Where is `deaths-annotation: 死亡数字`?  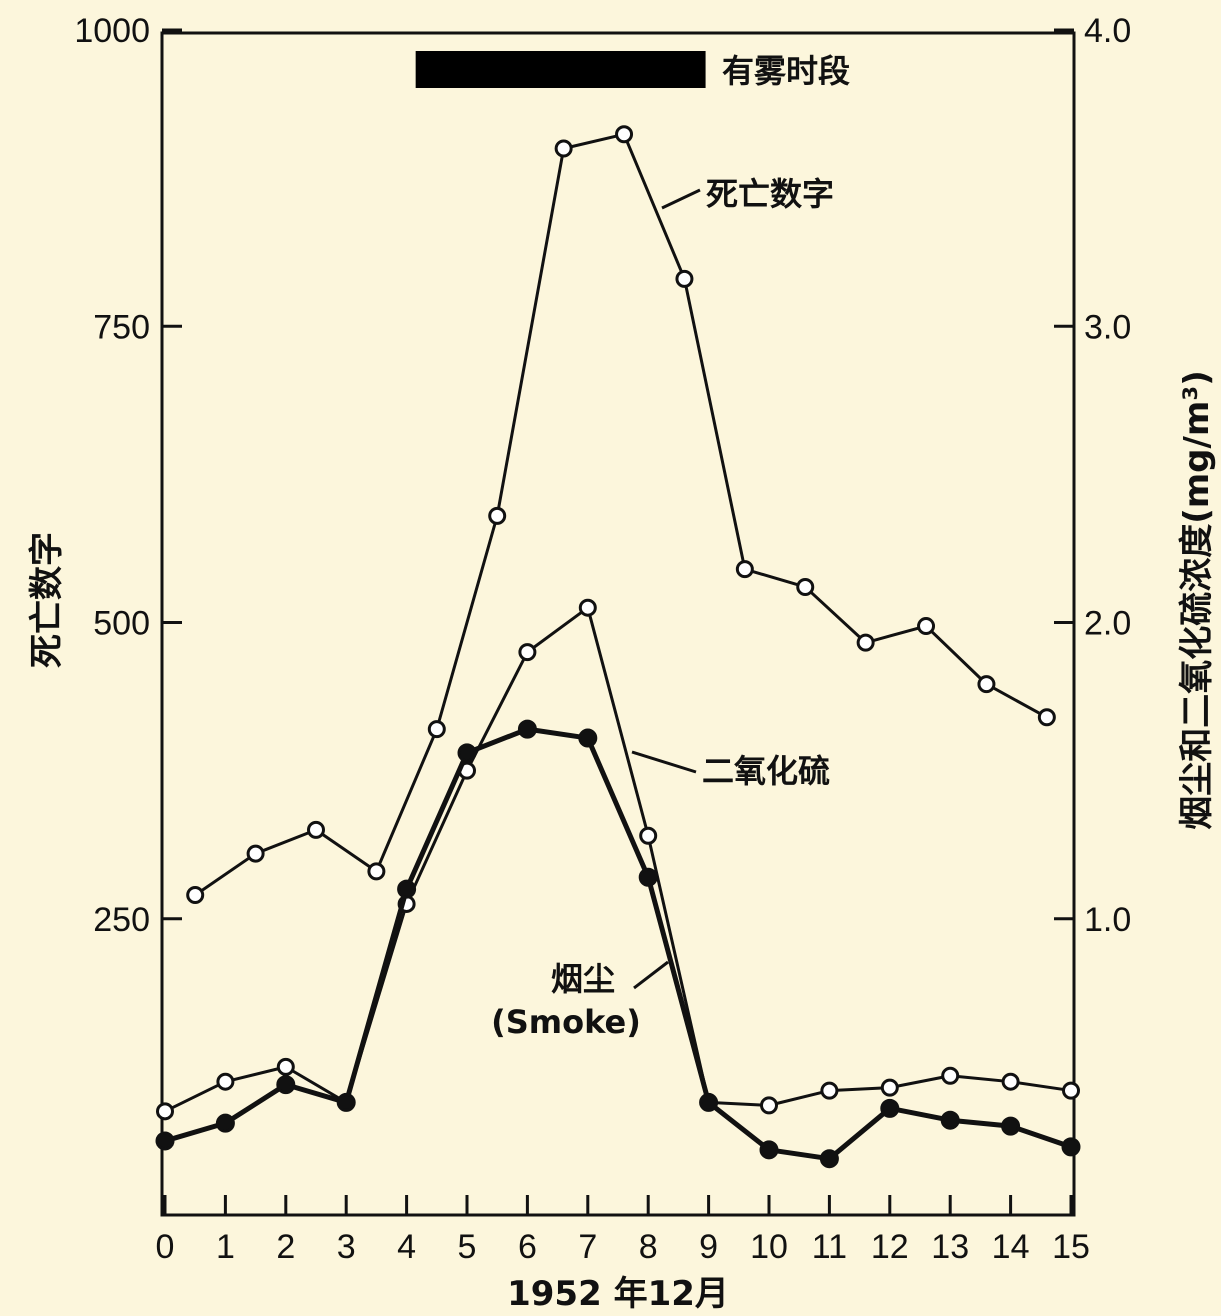 deaths-annotation: 死亡数字 is located at coordinates (770, 194).